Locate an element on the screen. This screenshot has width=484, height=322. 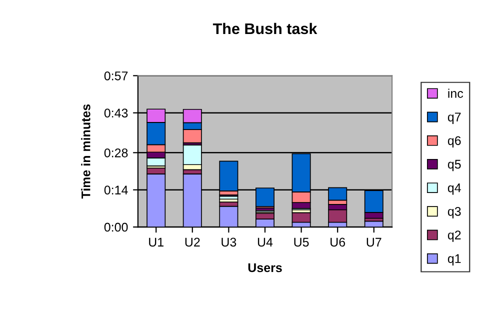
legend-label: q2 is located at coordinates (454, 236).